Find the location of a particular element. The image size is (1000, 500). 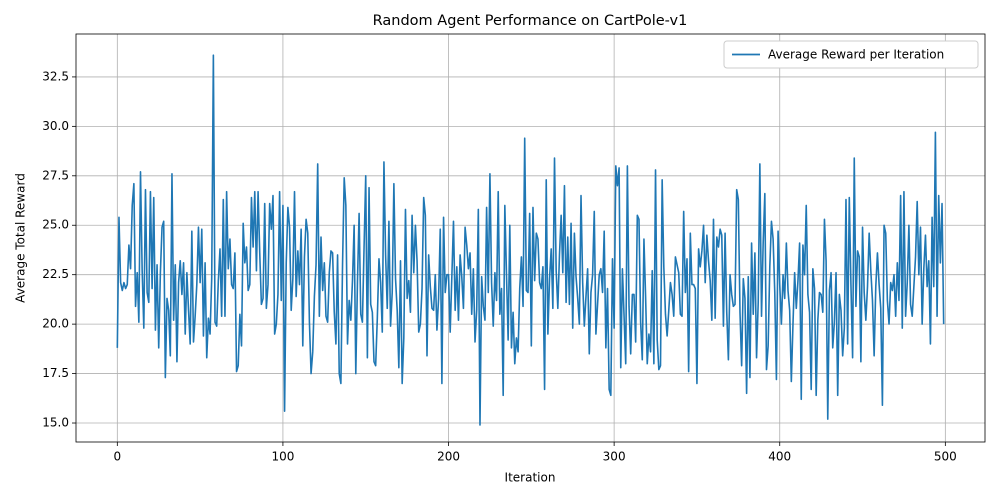

y-tick-label: 27.5 is located at coordinates (55, 175).